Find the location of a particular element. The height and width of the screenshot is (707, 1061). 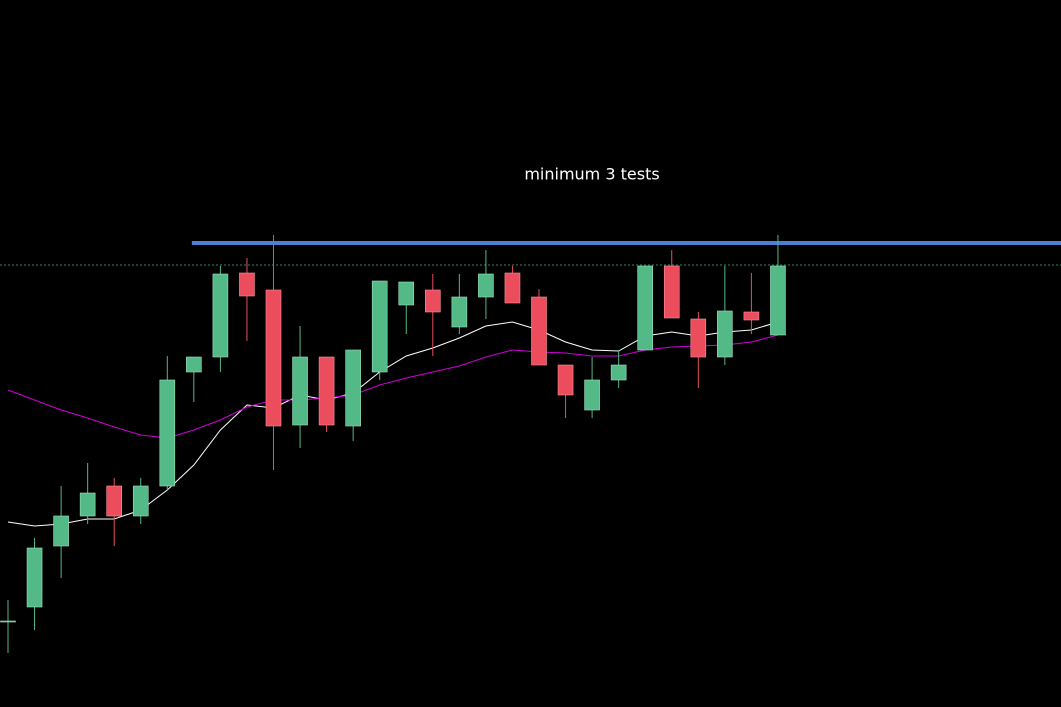

annotation: minimum 3 tests is located at coordinates (591, 174).